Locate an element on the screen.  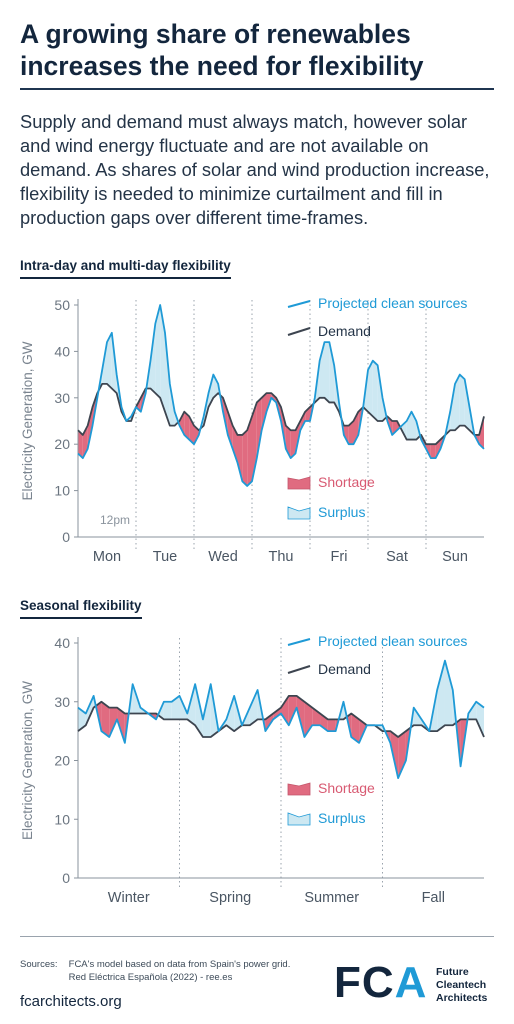
fca-logo: FCA Future Cleantech Architects is located at coordinates (419, 983).